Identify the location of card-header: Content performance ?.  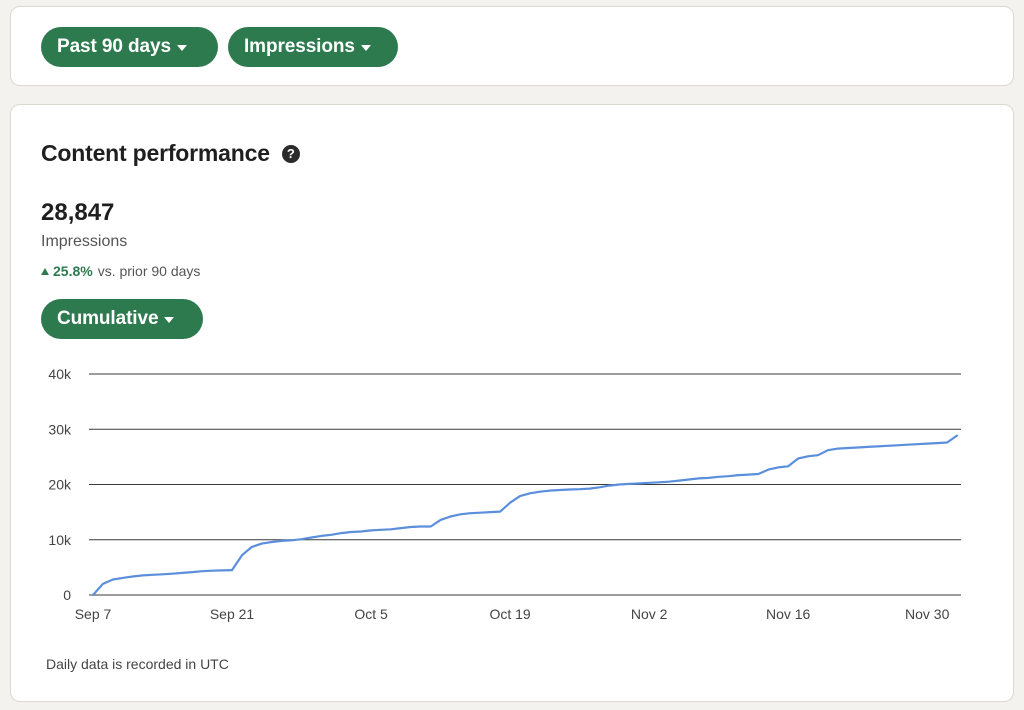
(170, 153).